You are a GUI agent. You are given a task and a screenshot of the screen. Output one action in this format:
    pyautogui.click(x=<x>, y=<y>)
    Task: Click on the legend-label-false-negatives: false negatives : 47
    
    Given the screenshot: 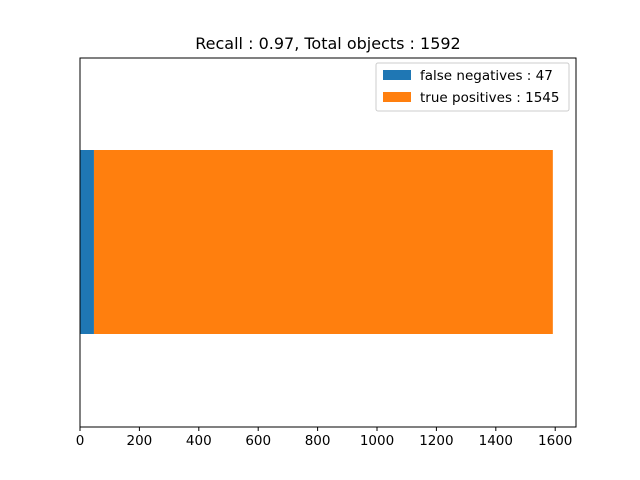 What is the action you would take?
    pyautogui.click(x=486, y=76)
    